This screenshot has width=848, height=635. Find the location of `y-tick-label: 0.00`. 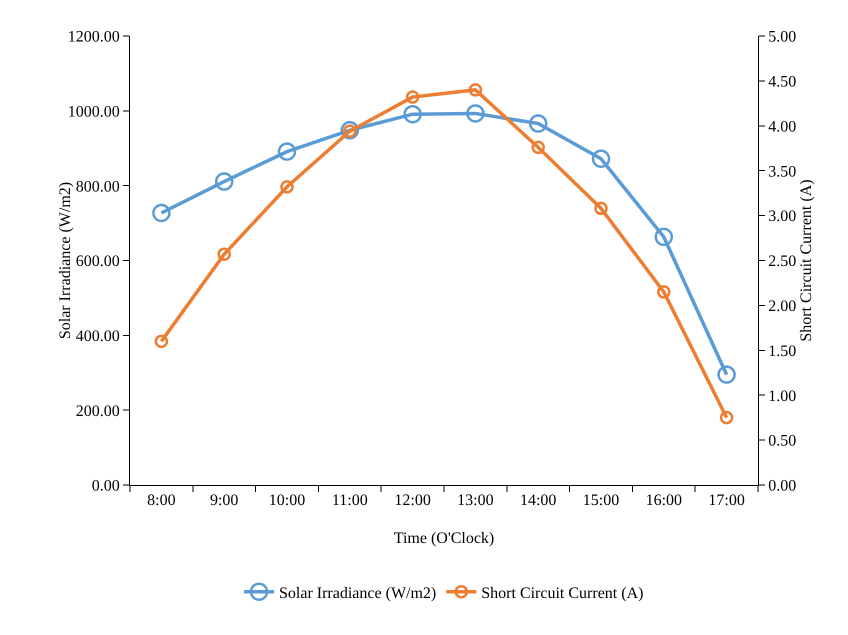

y-tick-label: 0.00 is located at coordinates (106, 486).